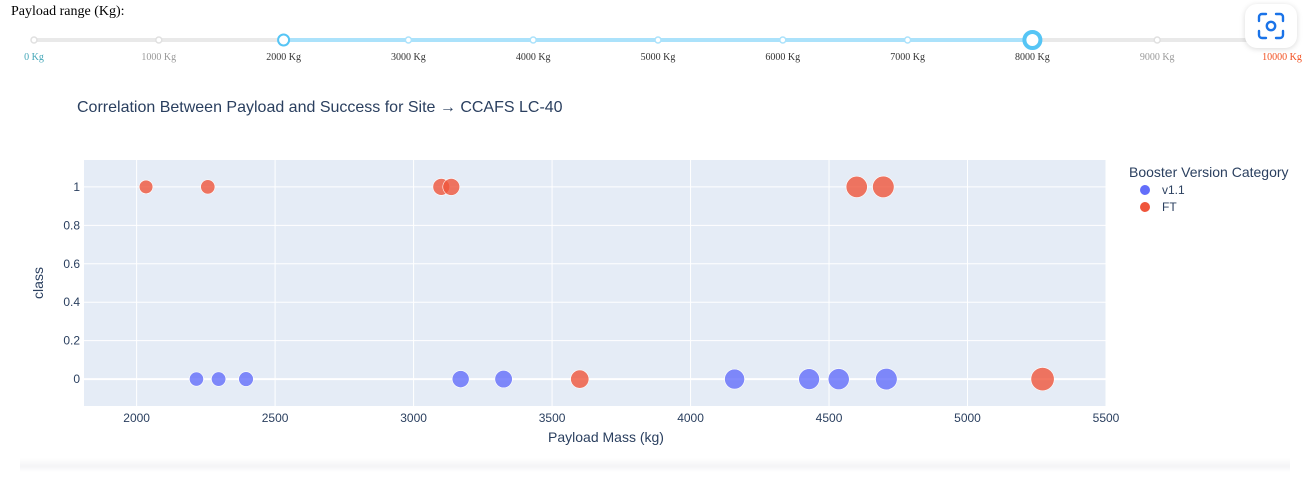  Describe the element at coordinates (71, 341) in the screenshot. I see `y-tick-label: 0.2` at that location.